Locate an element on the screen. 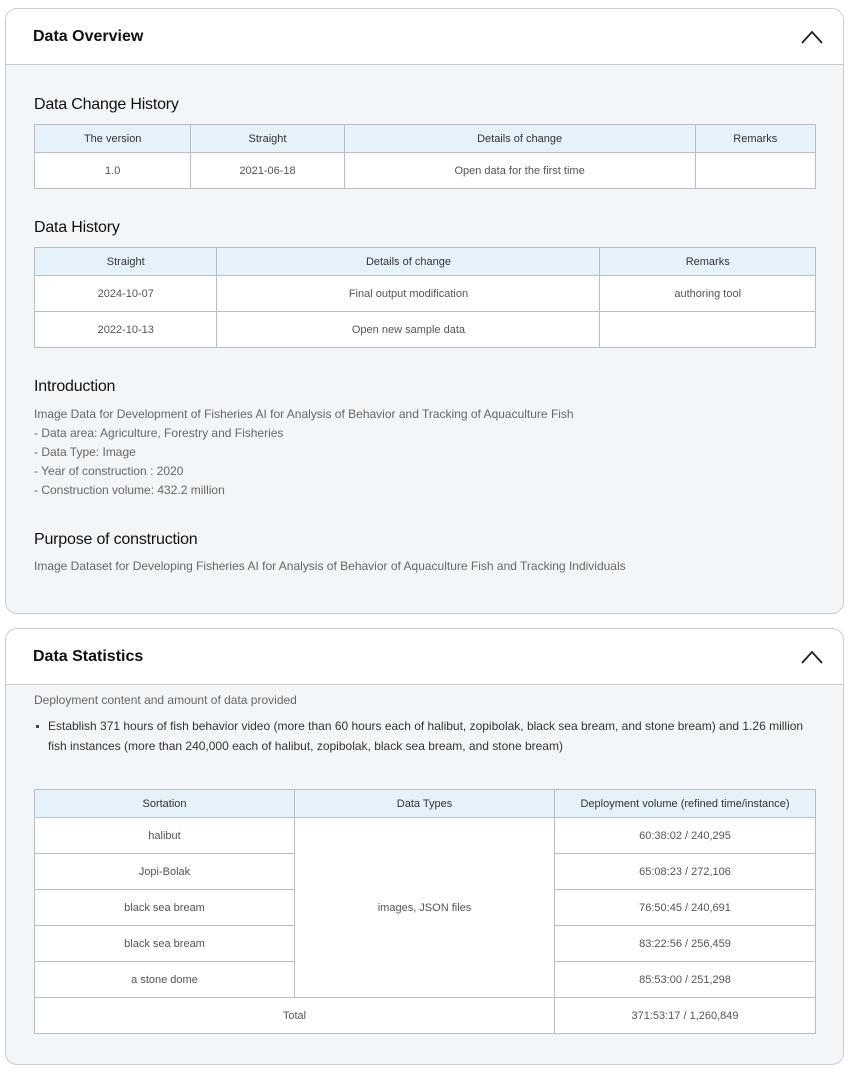 The width and height of the screenshot is (849, 1072). data-statistics-header: Data Statistics is located at coordinates (424, 657).